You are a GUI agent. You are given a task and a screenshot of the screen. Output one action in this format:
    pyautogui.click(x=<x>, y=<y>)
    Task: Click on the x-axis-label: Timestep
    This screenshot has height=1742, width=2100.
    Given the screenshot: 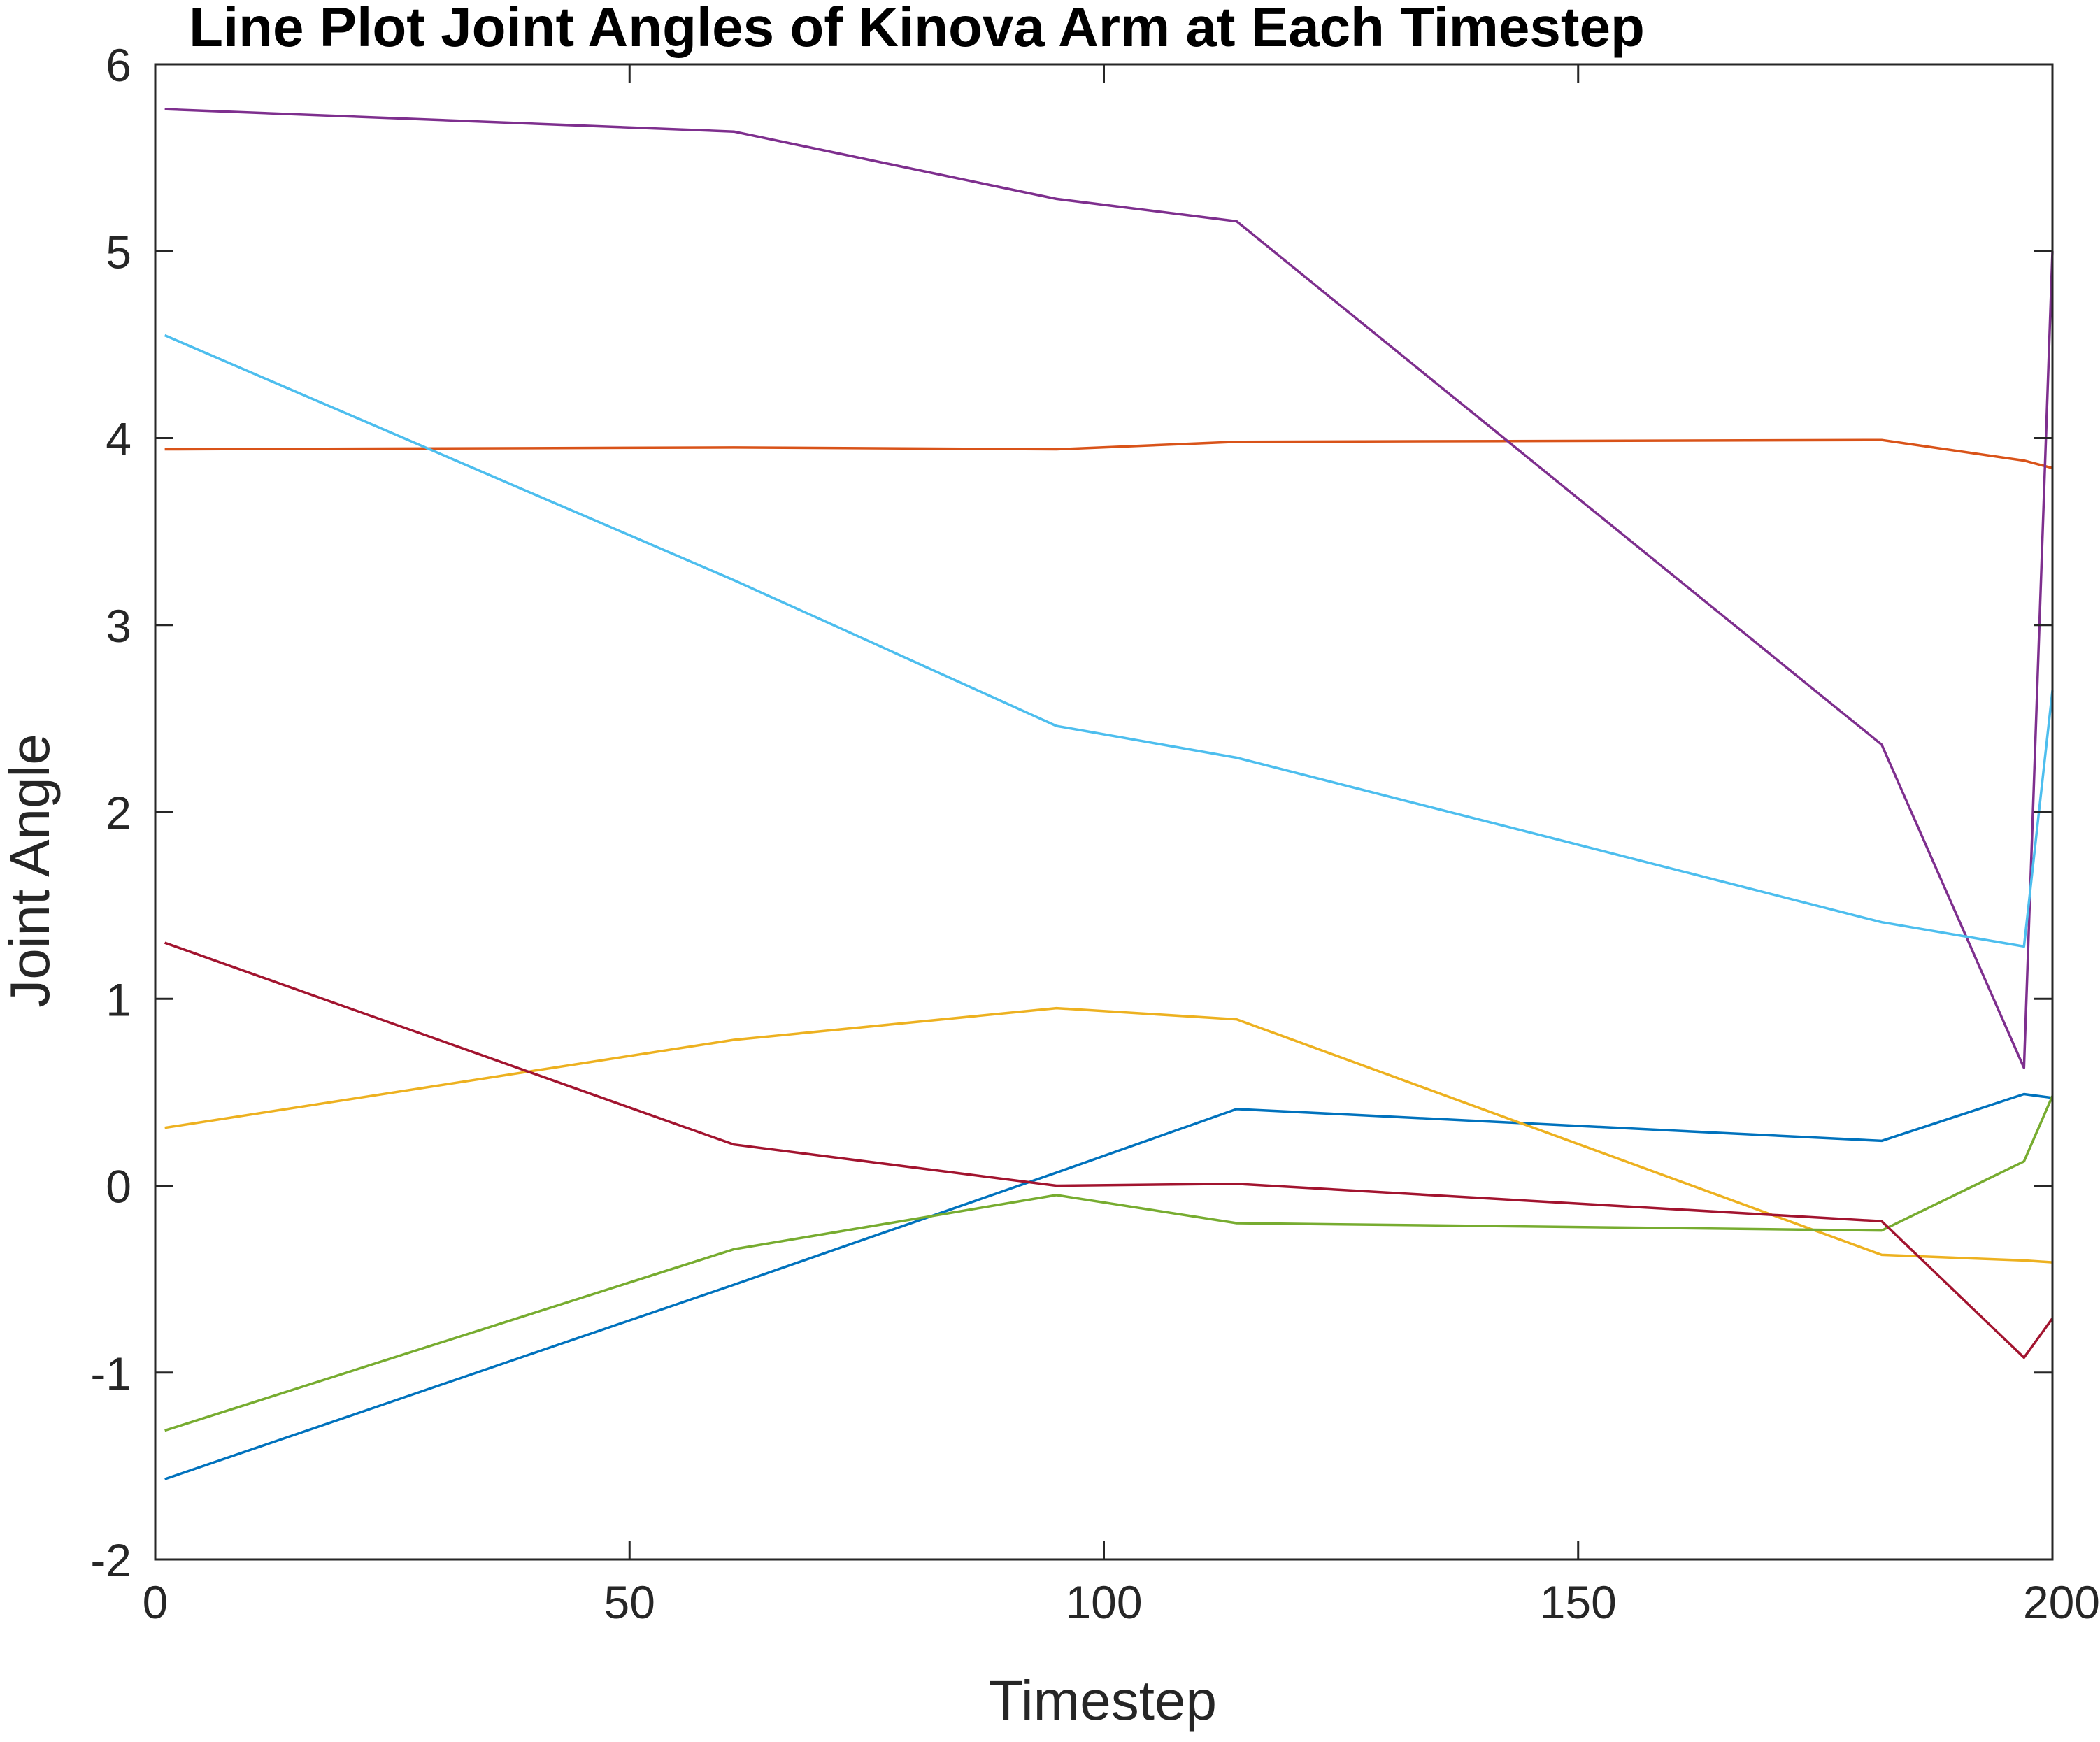 What is the action you would take?
    pyautogui.click(x=1103, y=1700)
    